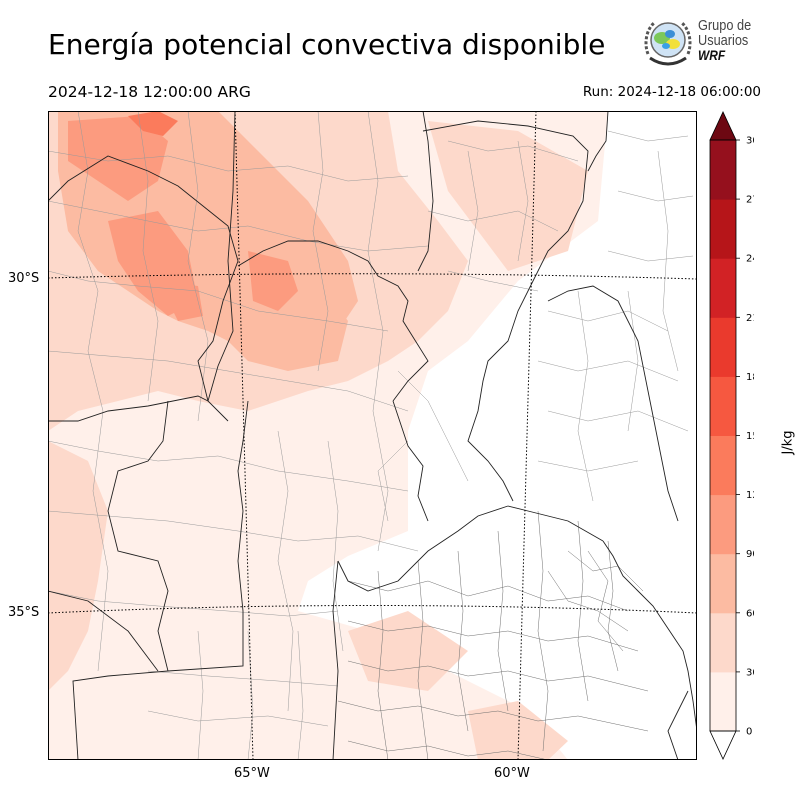 Image resolution: width=800 pixels, height=800 pixels. What do you see at coordinates (750, 672) in the screenshot?
I see `colorbar-tick-label: 300` at bounding box center [750, 672].